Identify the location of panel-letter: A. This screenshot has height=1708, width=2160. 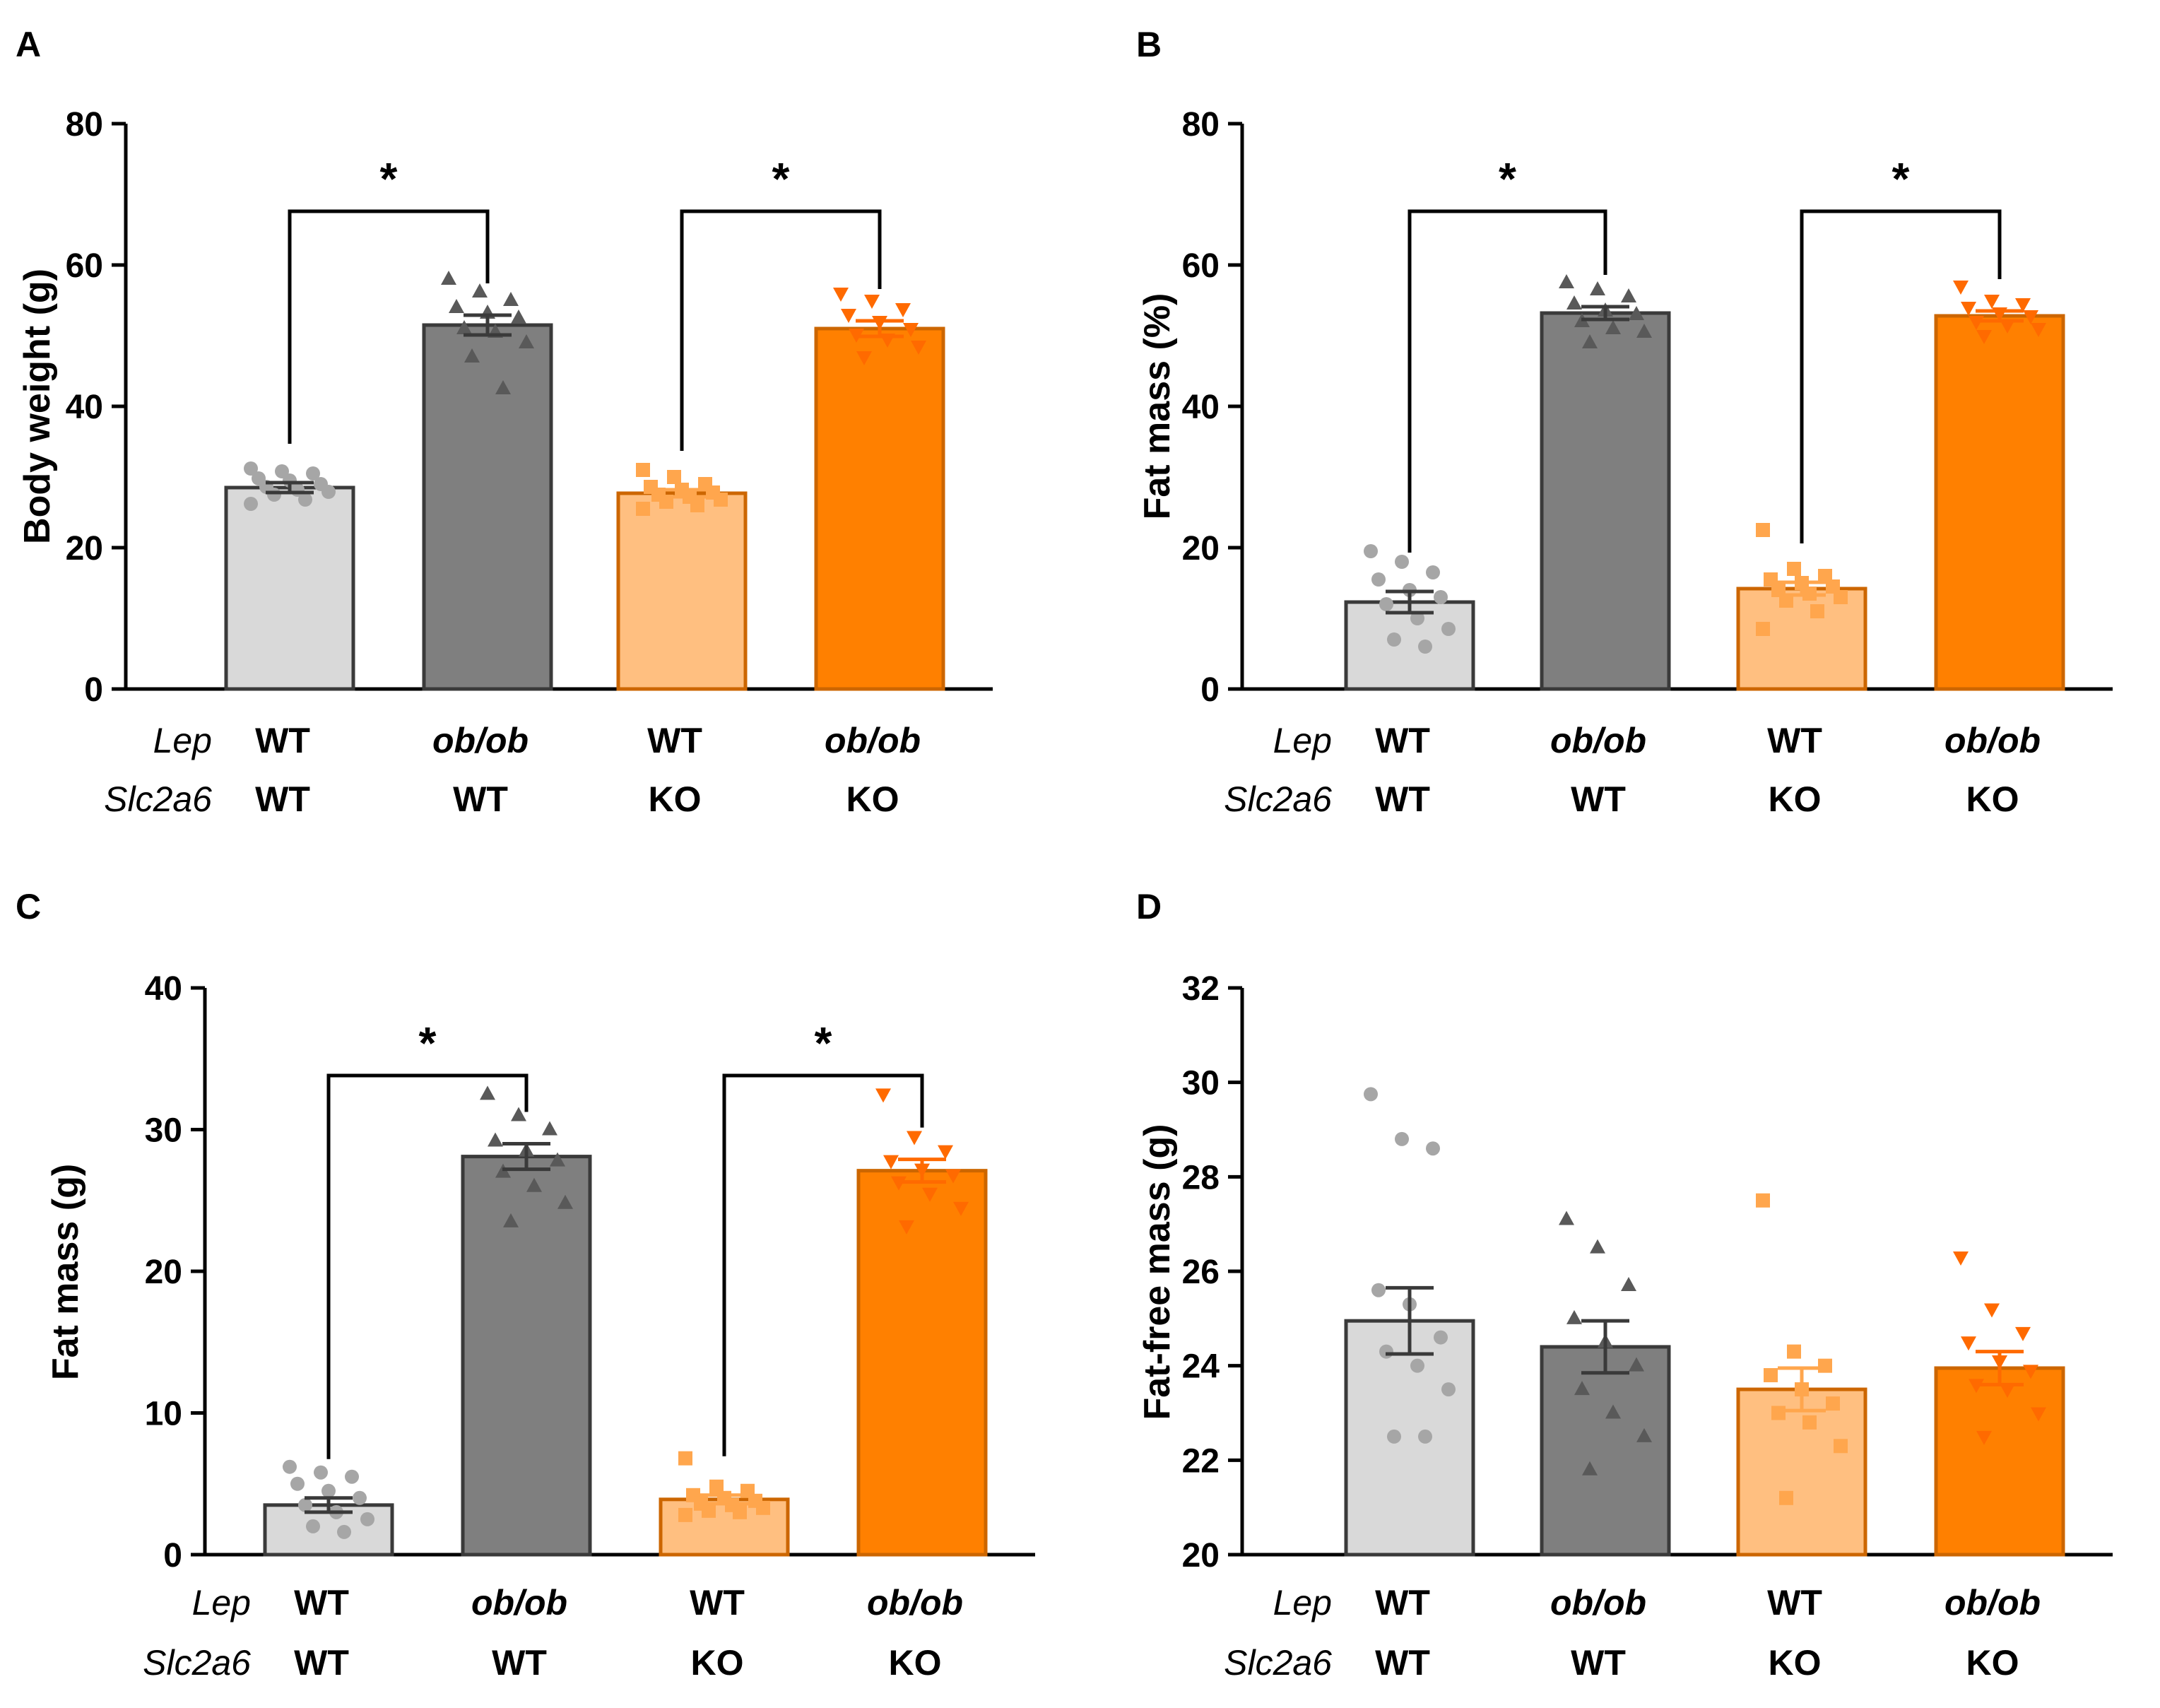
(28, 45).